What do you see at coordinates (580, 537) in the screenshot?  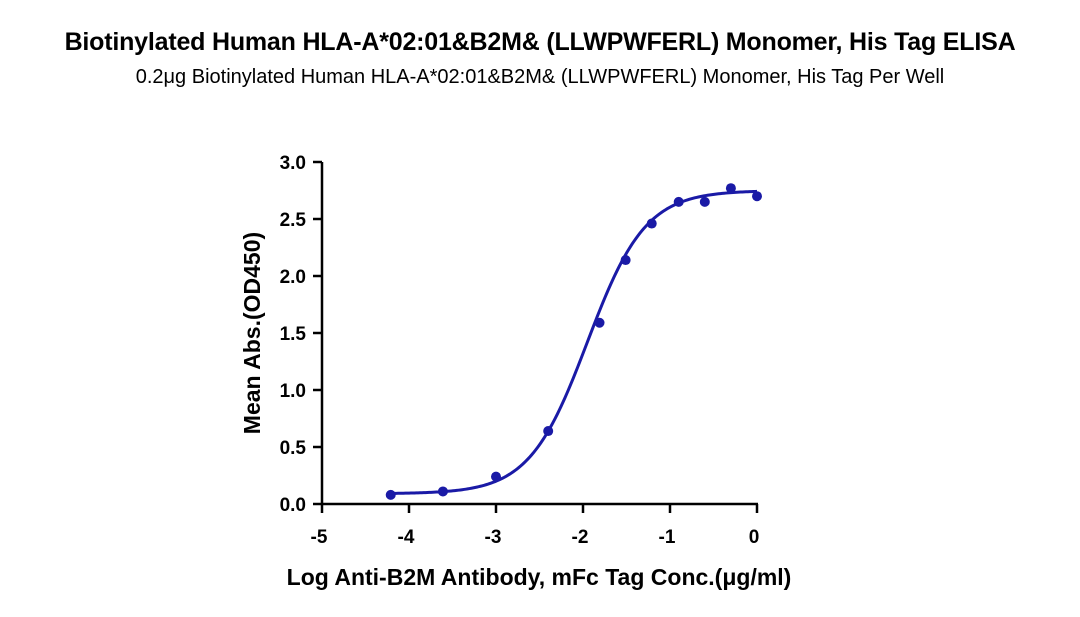 I see `x-tick-label: -2` at bounding box center [580, 537].